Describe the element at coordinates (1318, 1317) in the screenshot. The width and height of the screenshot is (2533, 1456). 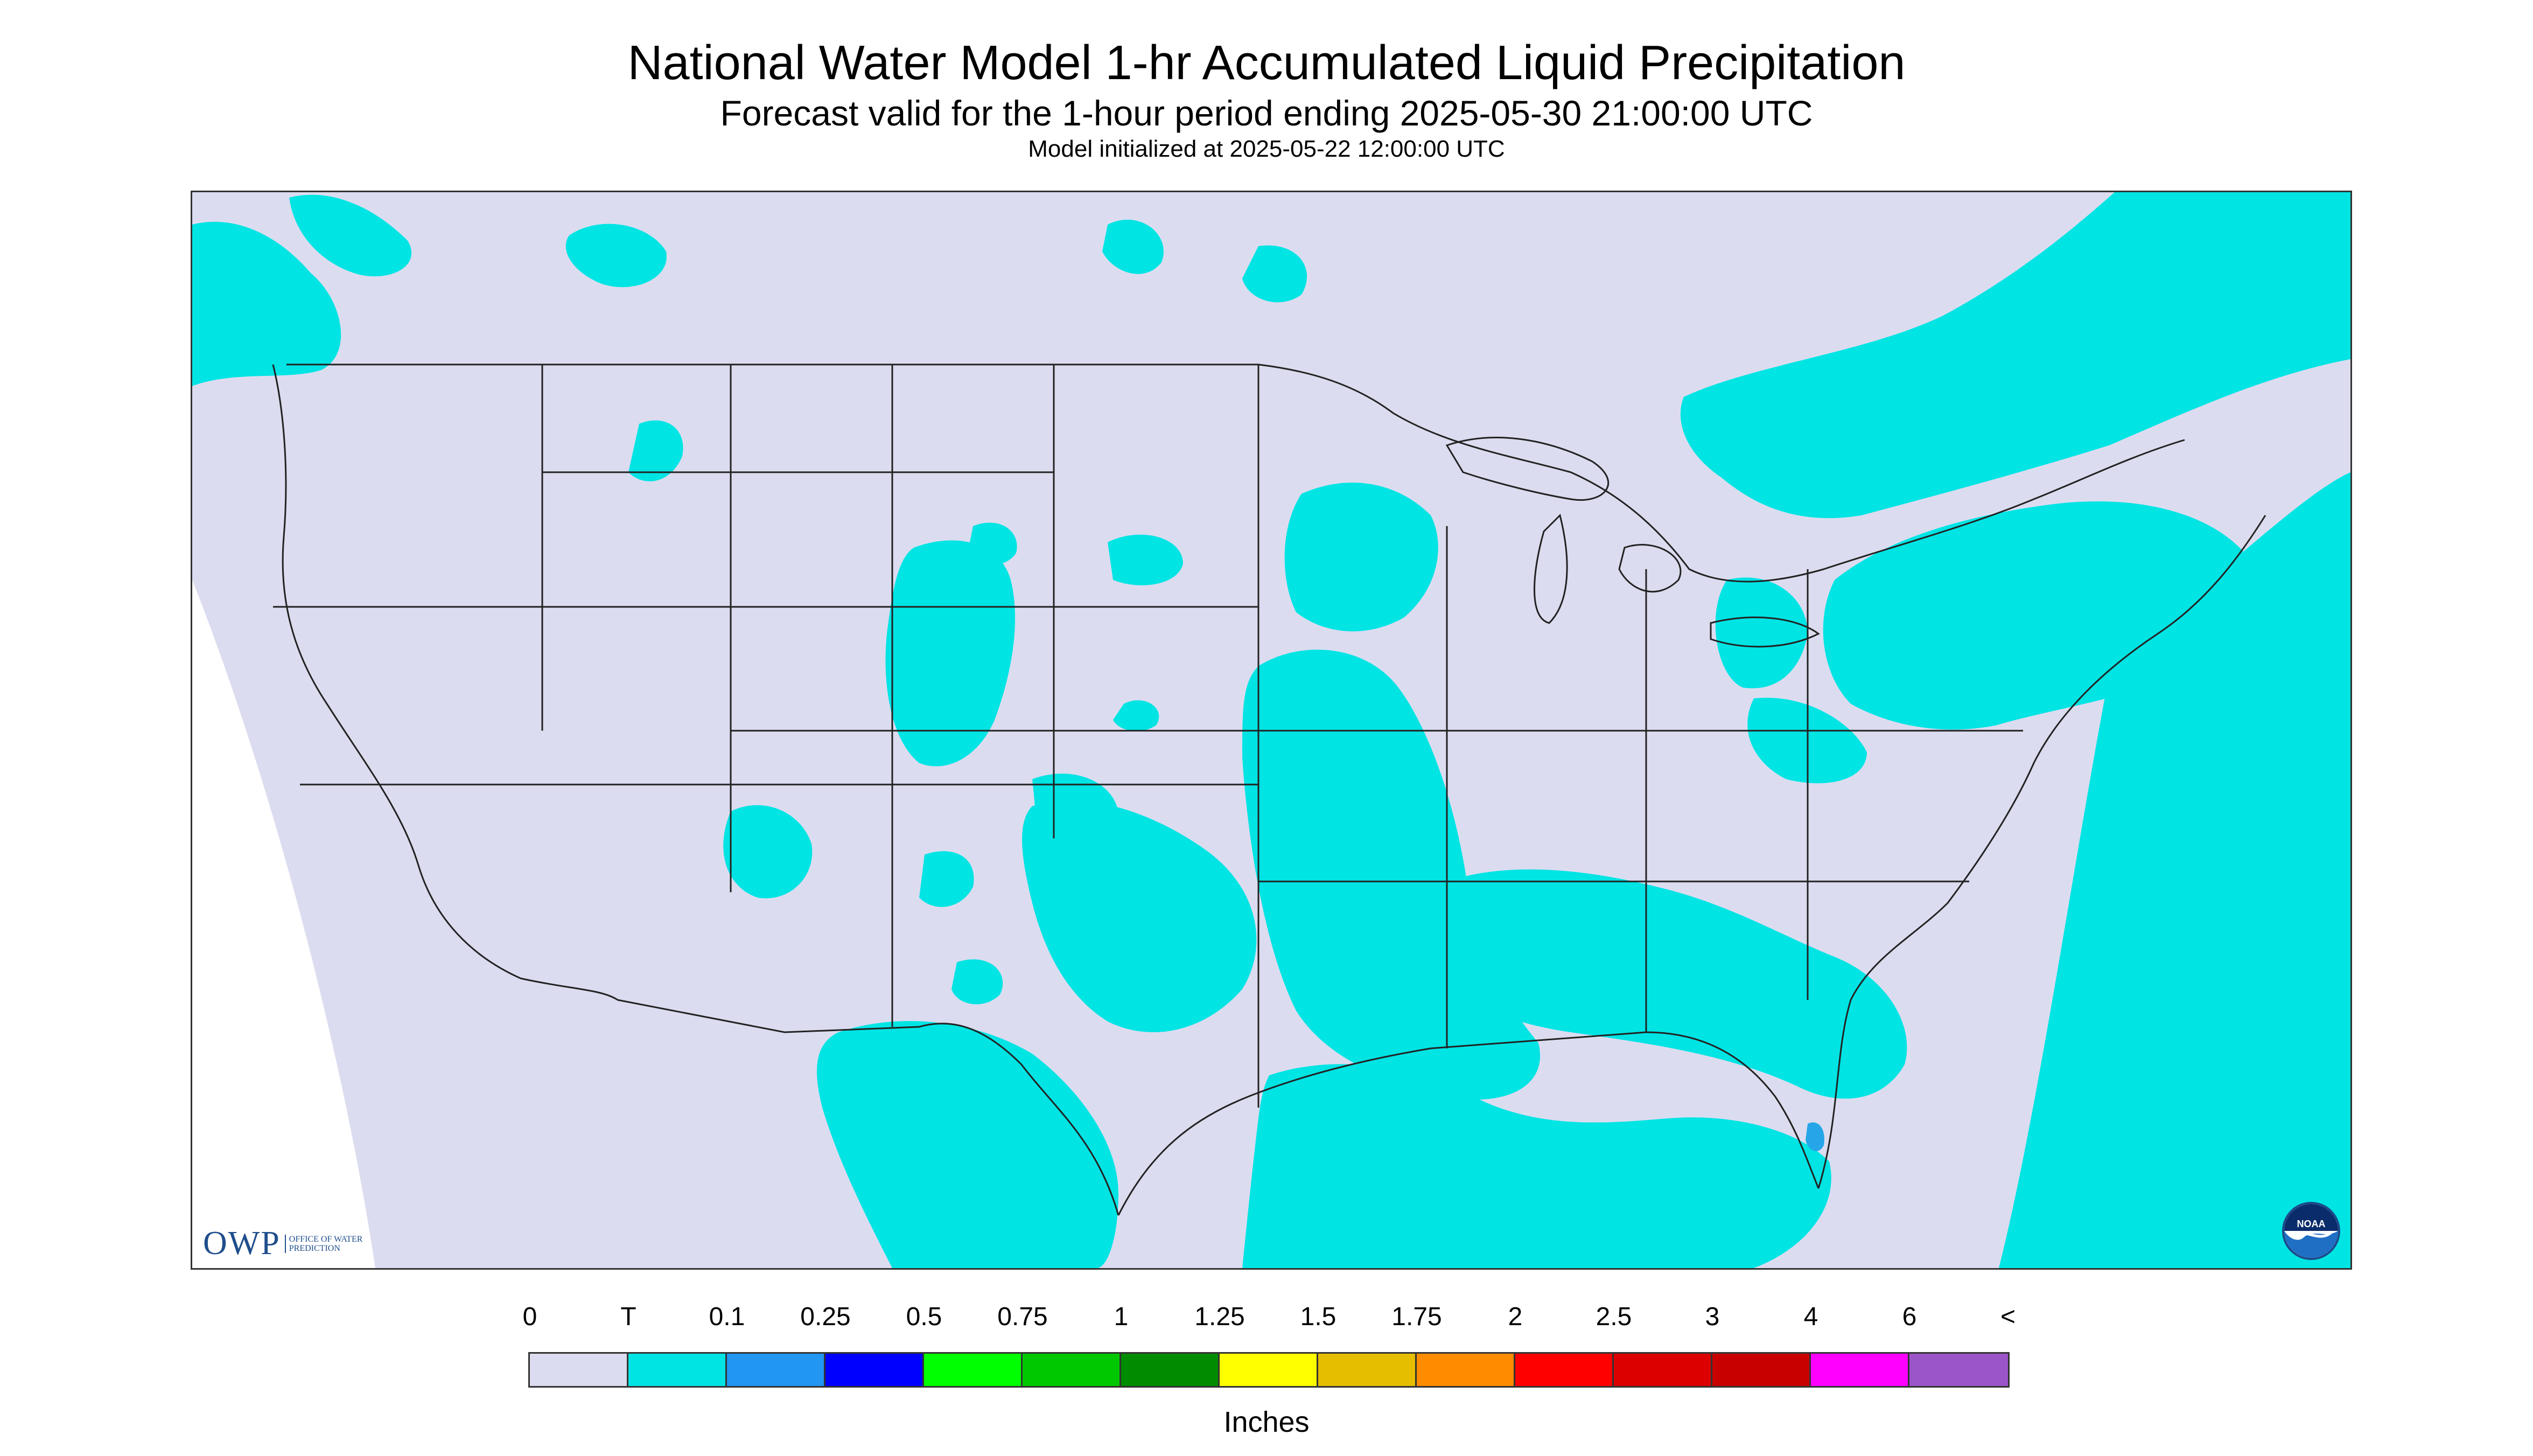
I see `legend-label: 1.5` at that location.